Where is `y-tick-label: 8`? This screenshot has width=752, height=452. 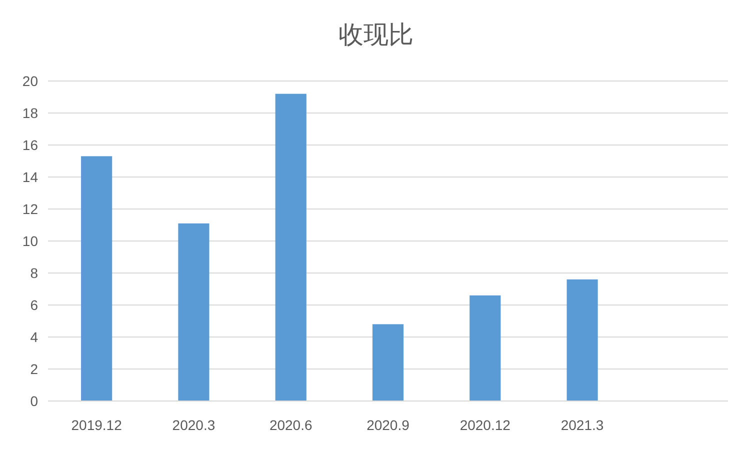 y-tick-label: 8 is located at coordinates (34, 273).